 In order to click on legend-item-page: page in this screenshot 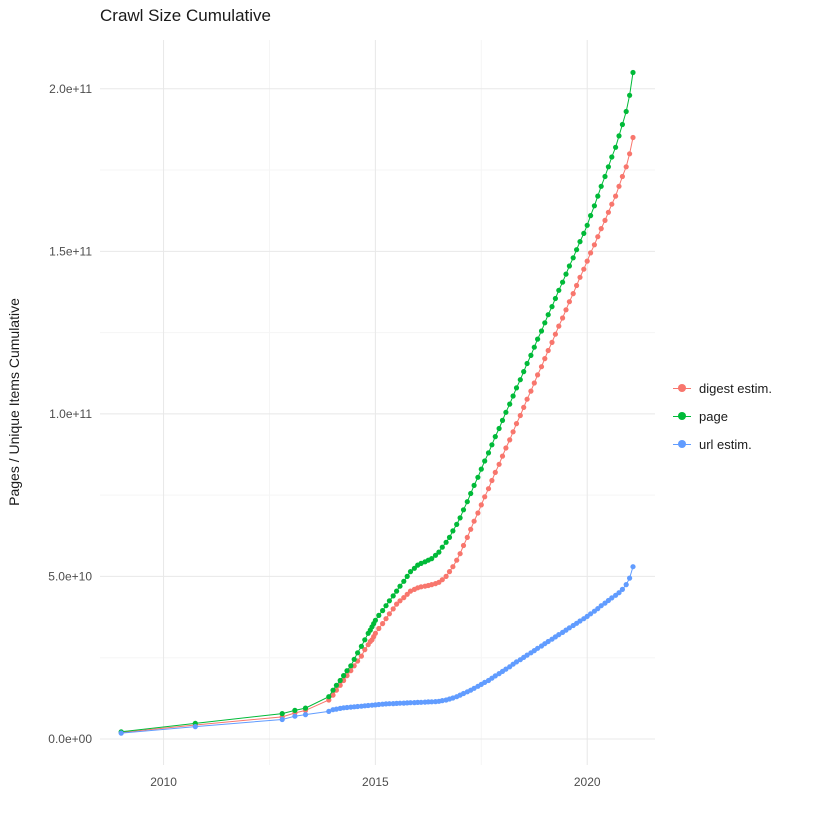, I will do `click(722, 416)`.